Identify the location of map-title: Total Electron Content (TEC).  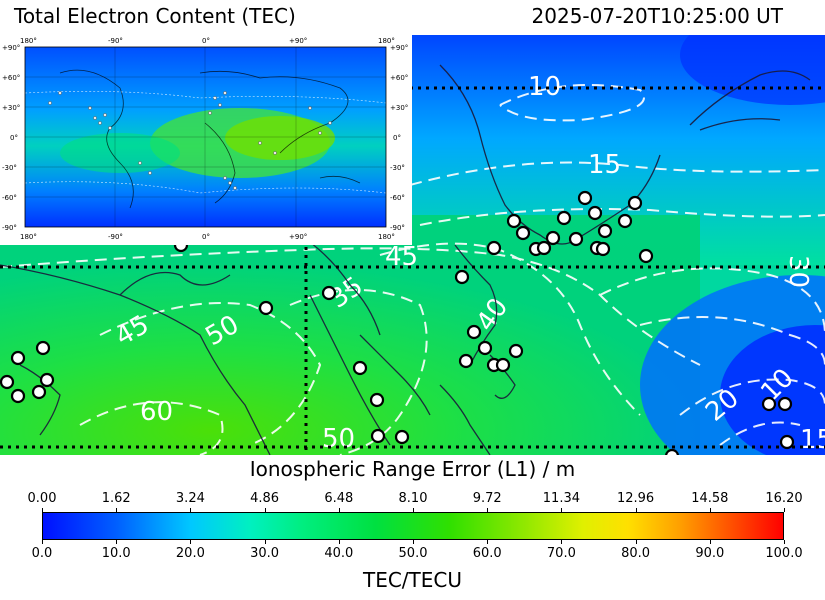
(155, 16).